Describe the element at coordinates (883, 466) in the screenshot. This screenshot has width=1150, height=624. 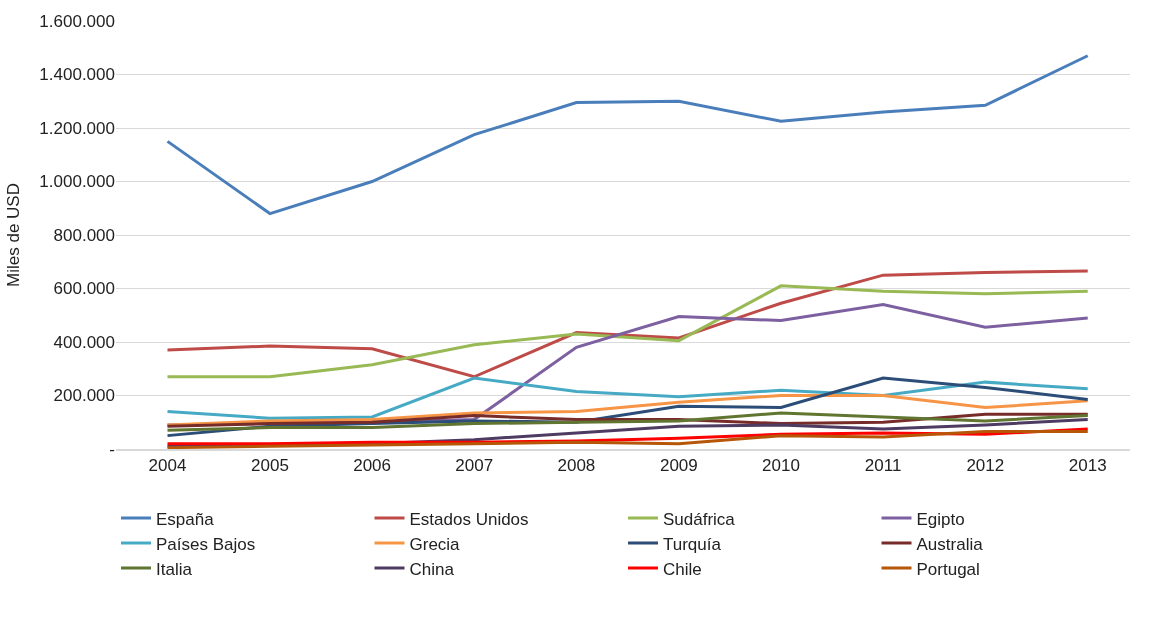
I see `x-tick-label: 2011` at that location.